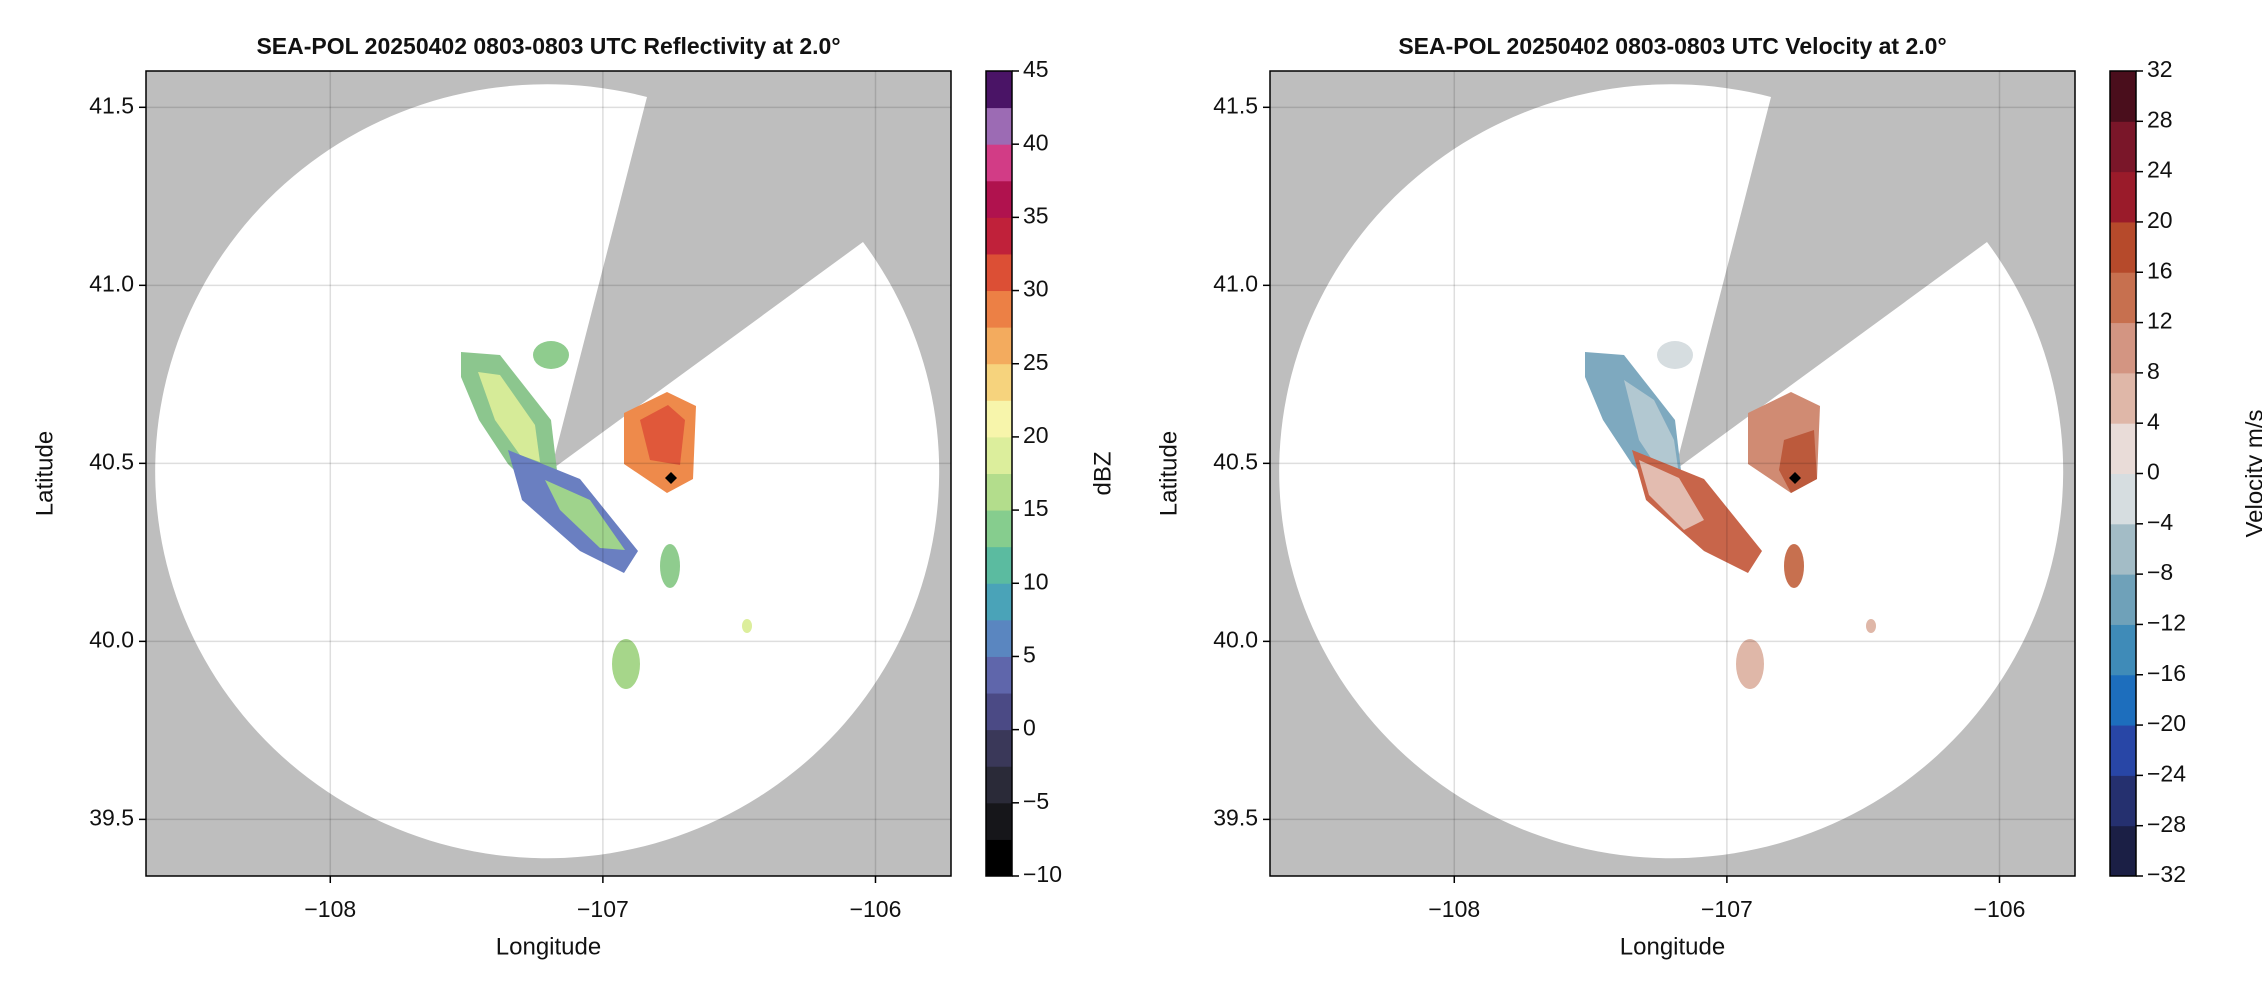  I want to click on colorbar-tick-label: 28, so click(2160, 119).